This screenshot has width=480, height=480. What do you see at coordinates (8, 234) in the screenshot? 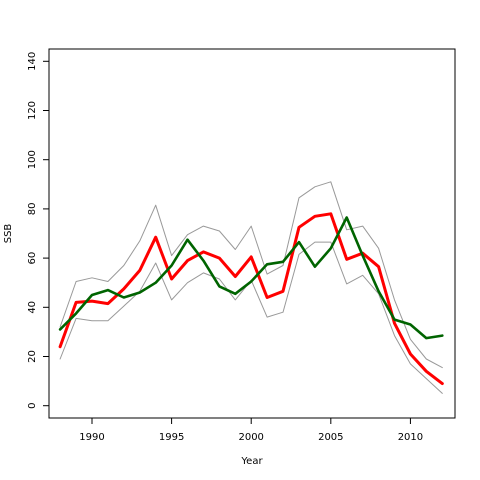
I see `y-axis-label: SSB` at bounding box center [8, 234].